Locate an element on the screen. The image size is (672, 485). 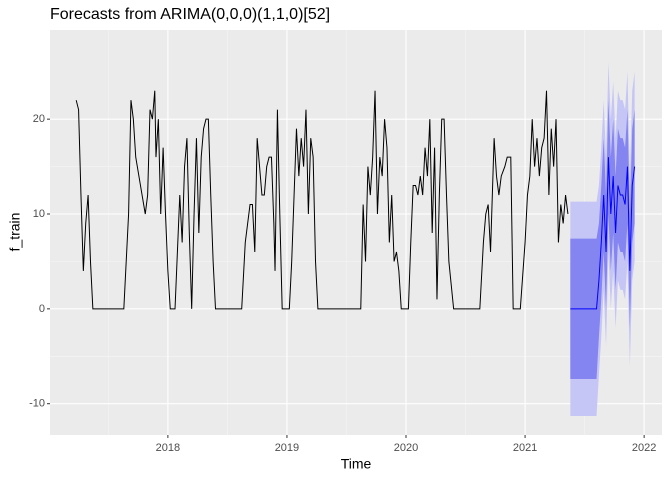
x-tick-label: 2020 is located at coordinates (406, 448).